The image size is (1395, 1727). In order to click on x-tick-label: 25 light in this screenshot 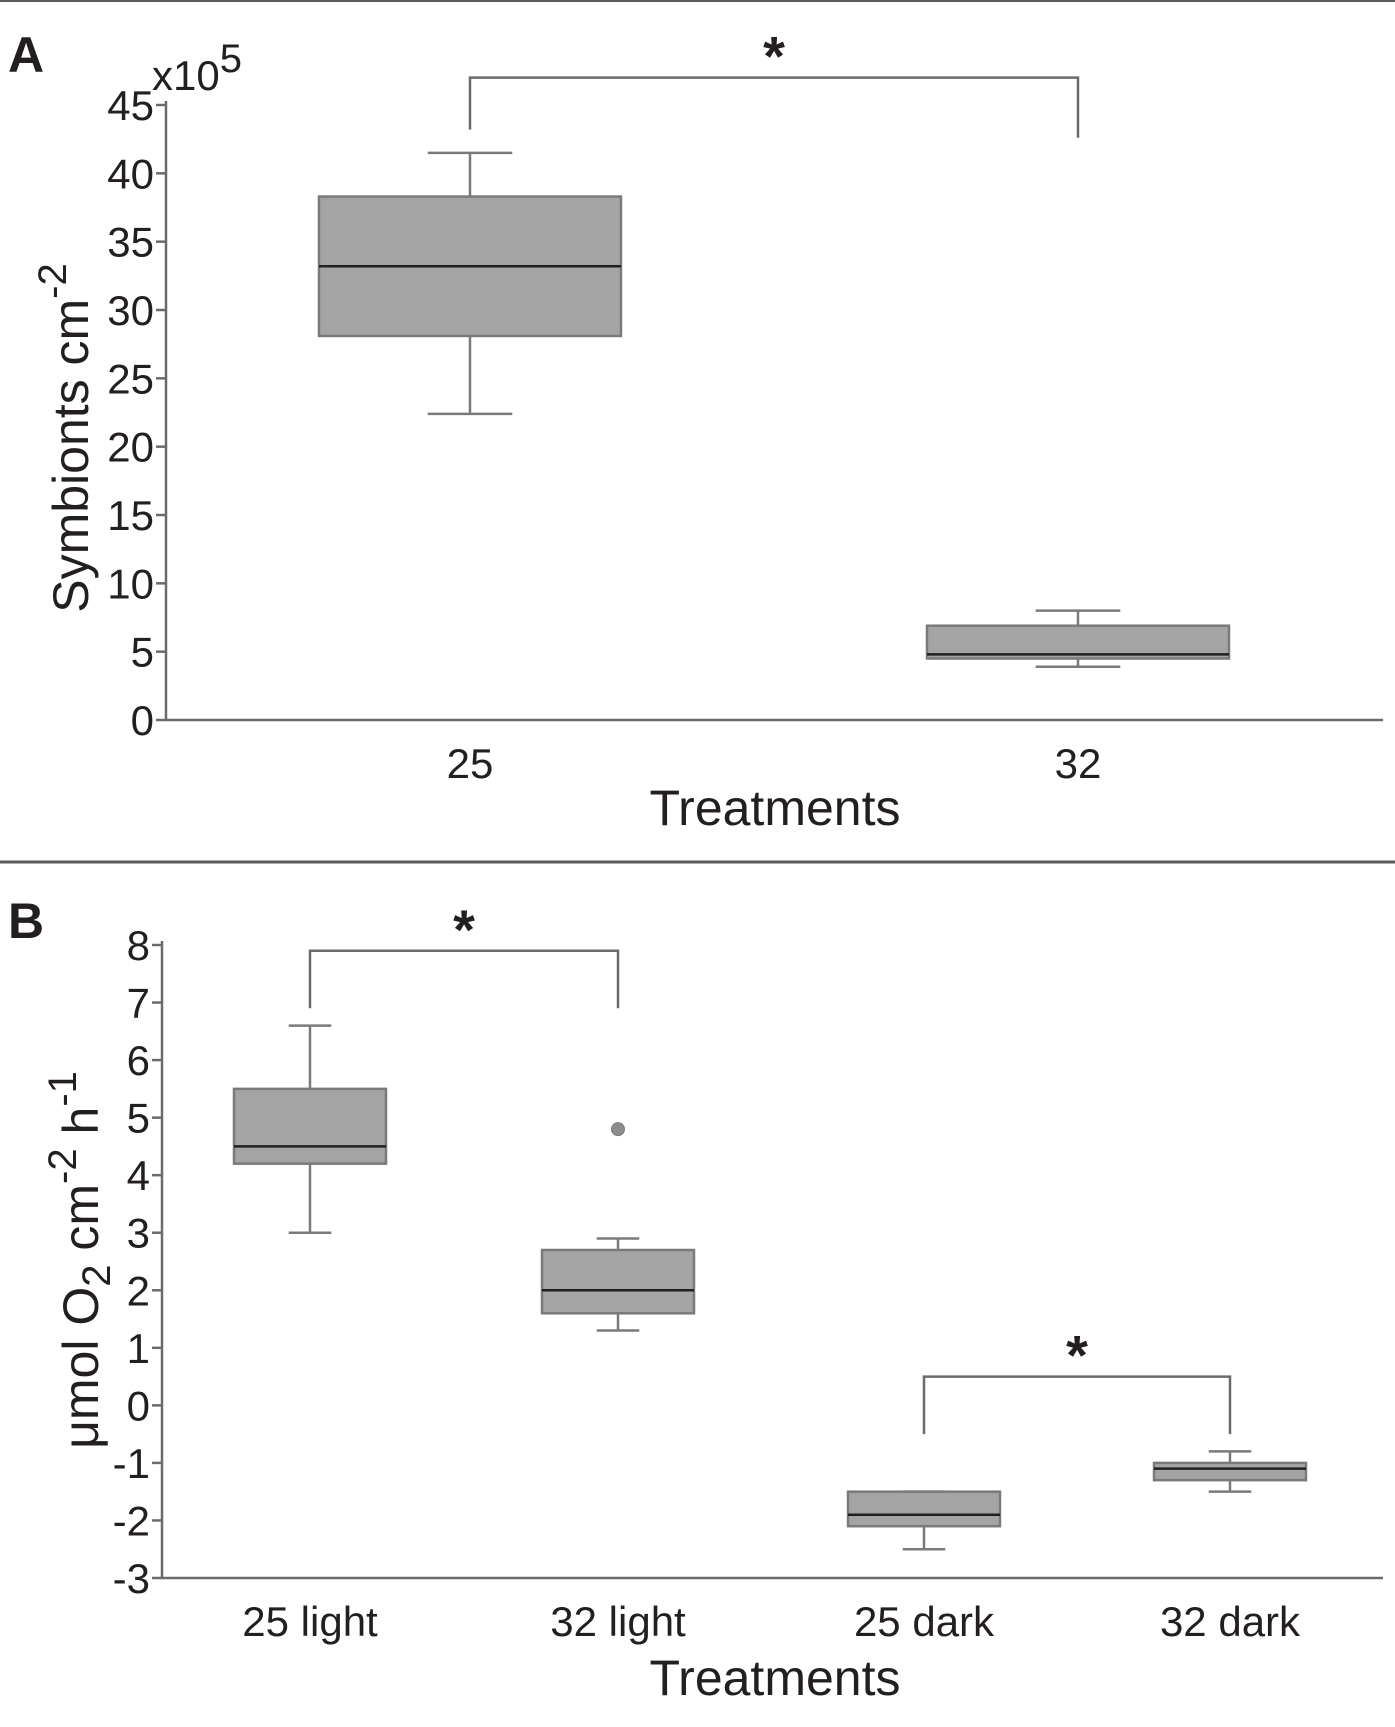, I will do `click(310, 1621)`.